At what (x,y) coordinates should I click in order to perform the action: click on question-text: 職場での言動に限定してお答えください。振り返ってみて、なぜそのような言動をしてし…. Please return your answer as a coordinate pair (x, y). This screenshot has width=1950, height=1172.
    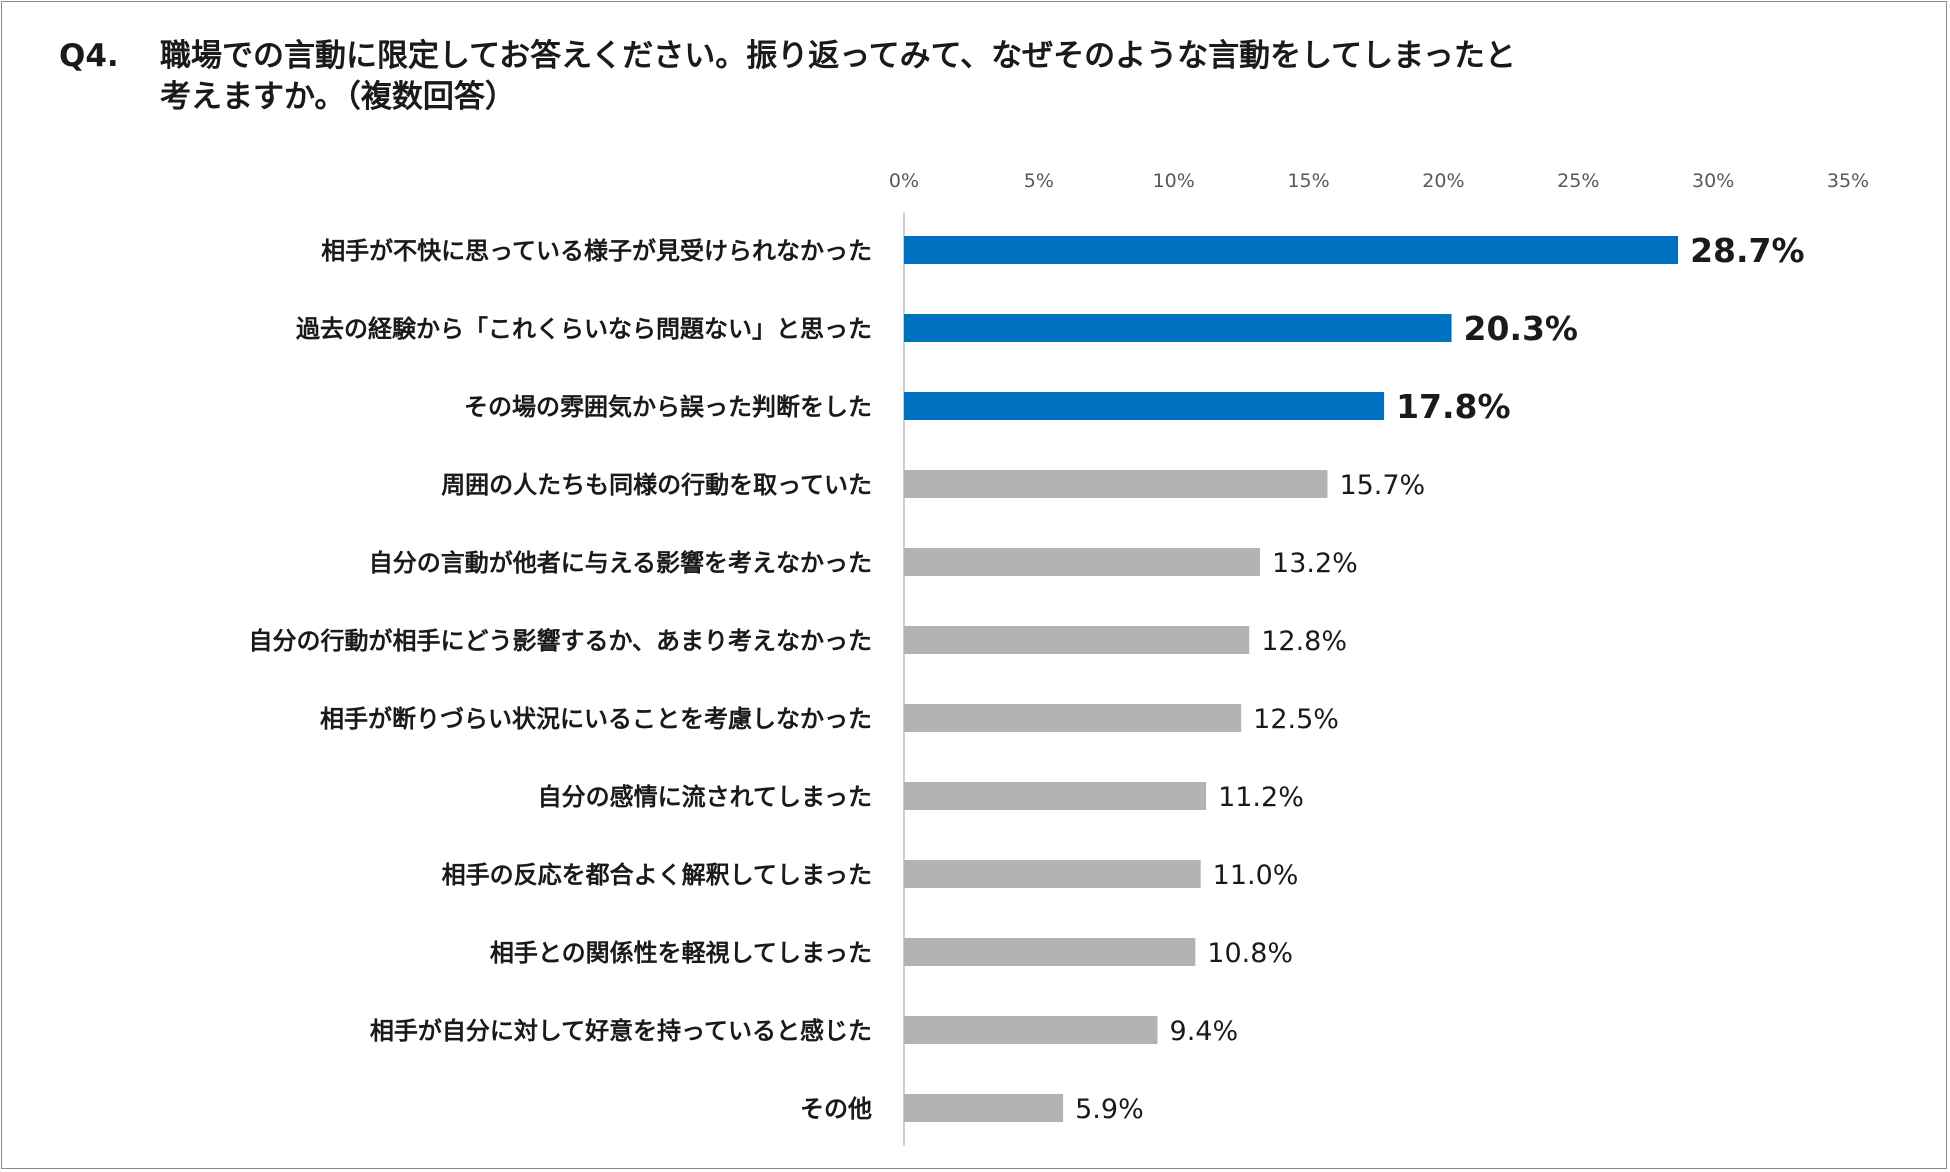
    Looking at the image, I should click on (960, 77).